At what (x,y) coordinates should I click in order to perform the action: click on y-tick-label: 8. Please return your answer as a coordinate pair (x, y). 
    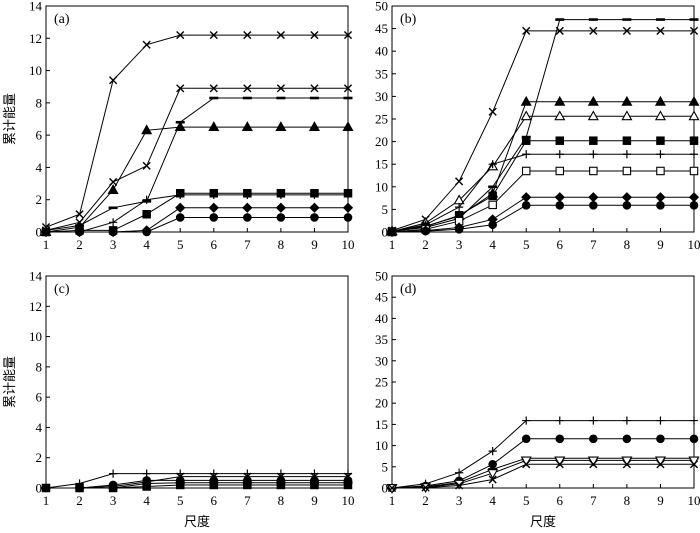
    Looking at the image, I should click on (39, 366).